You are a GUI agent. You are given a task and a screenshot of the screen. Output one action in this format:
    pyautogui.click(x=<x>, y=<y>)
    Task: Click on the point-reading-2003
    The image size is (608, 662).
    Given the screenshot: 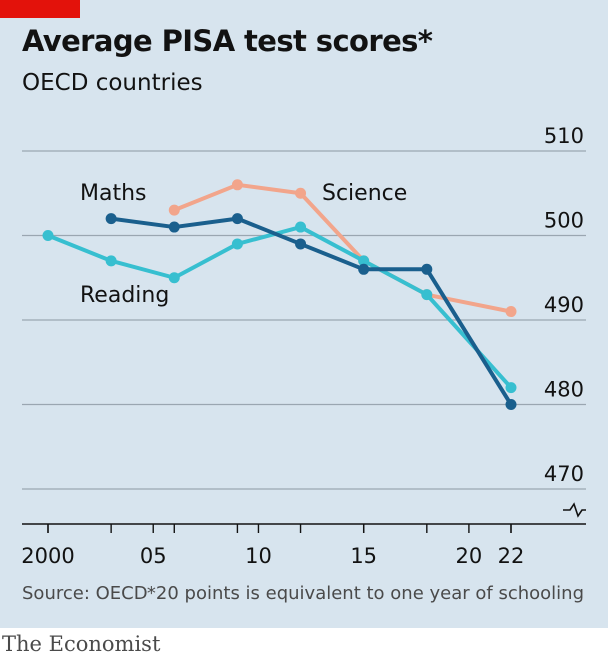 What is the action you would take?
    pyautogui.click(x=111, y=261)
    